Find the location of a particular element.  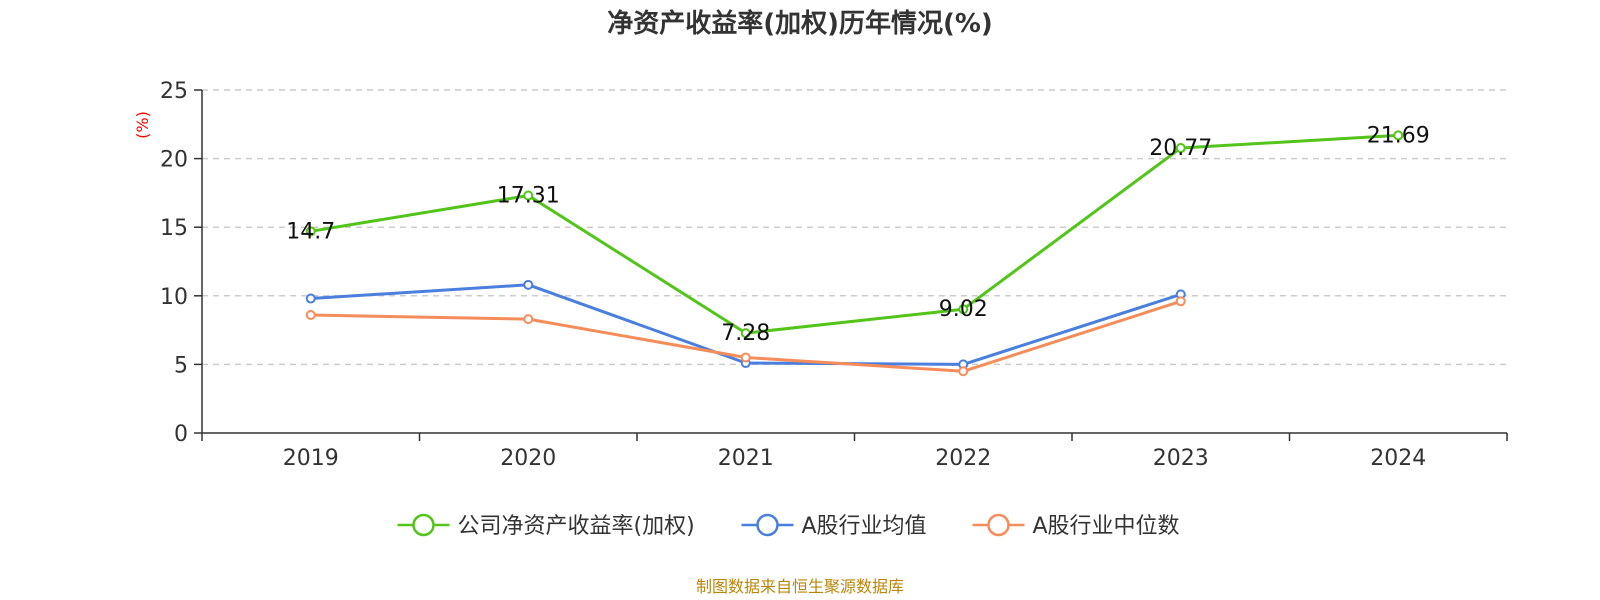

legend-item-0: 公司净资产收益率(加权) is located at coordinates (546, 526).